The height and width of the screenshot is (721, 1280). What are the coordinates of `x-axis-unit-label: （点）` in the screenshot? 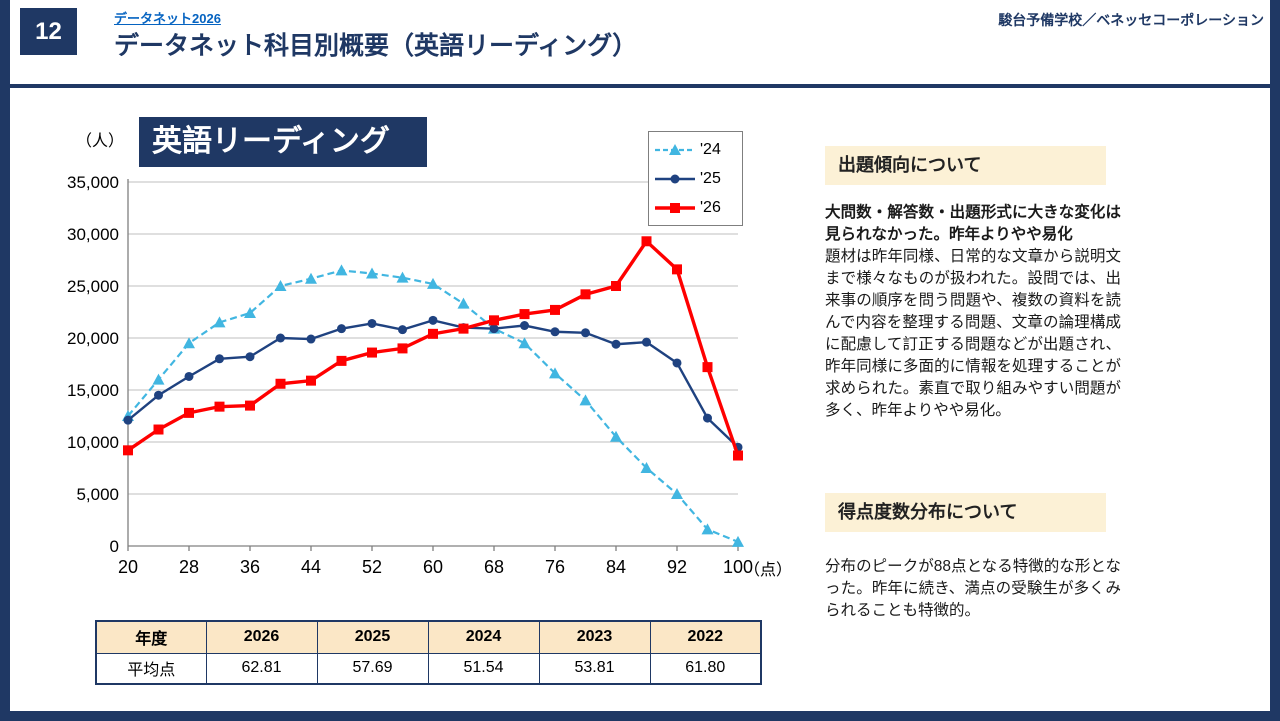 It's located at (768, 570).